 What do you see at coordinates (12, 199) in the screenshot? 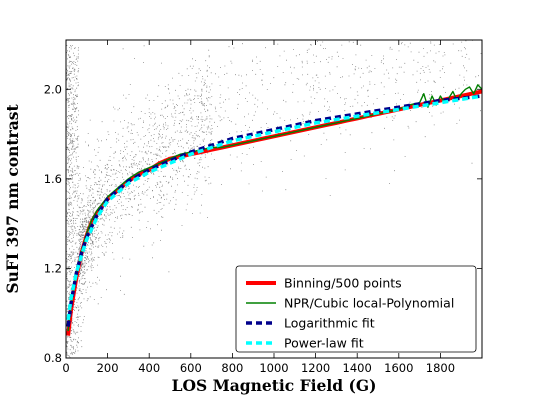
I see `y-axis-title: SuFI 397 nm contrast` at bounding box center [12, 199].